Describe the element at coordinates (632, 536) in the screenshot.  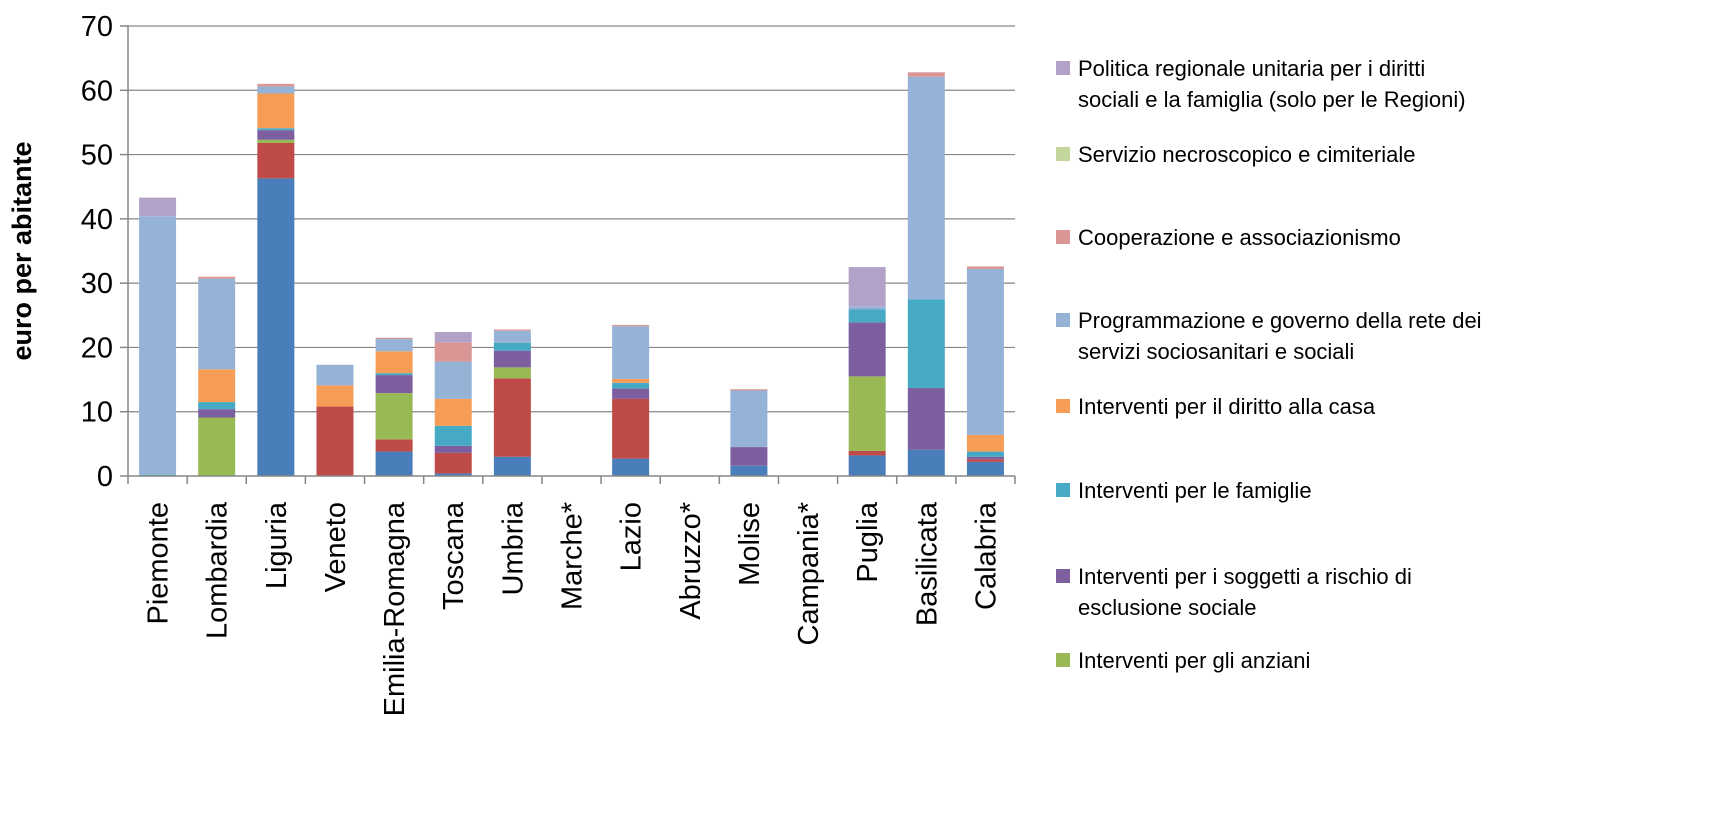
I see `x-tick-label: Lazio` at that location.